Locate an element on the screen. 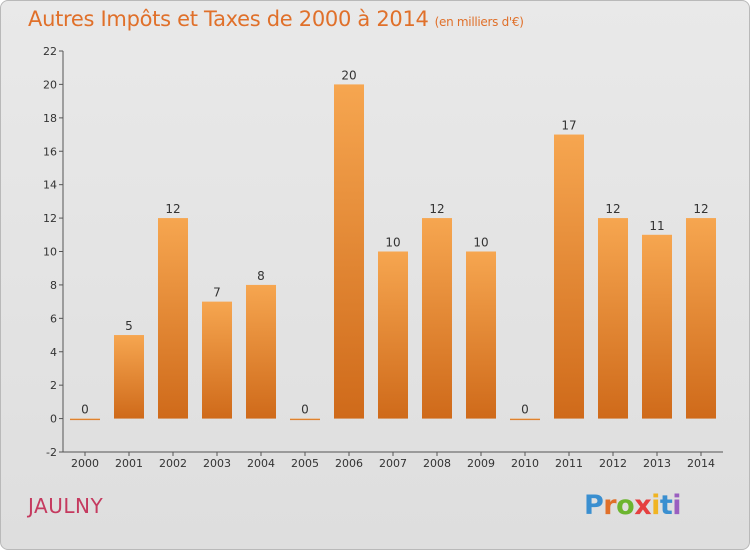  y-tick-label: -2 is located at coordinates (51, 452).